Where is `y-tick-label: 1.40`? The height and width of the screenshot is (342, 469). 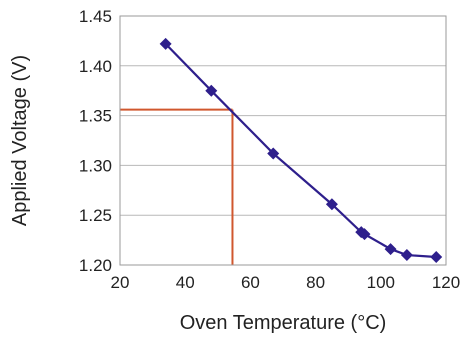
y-tick-label: 1.40 is located at coordinates (95, 66).